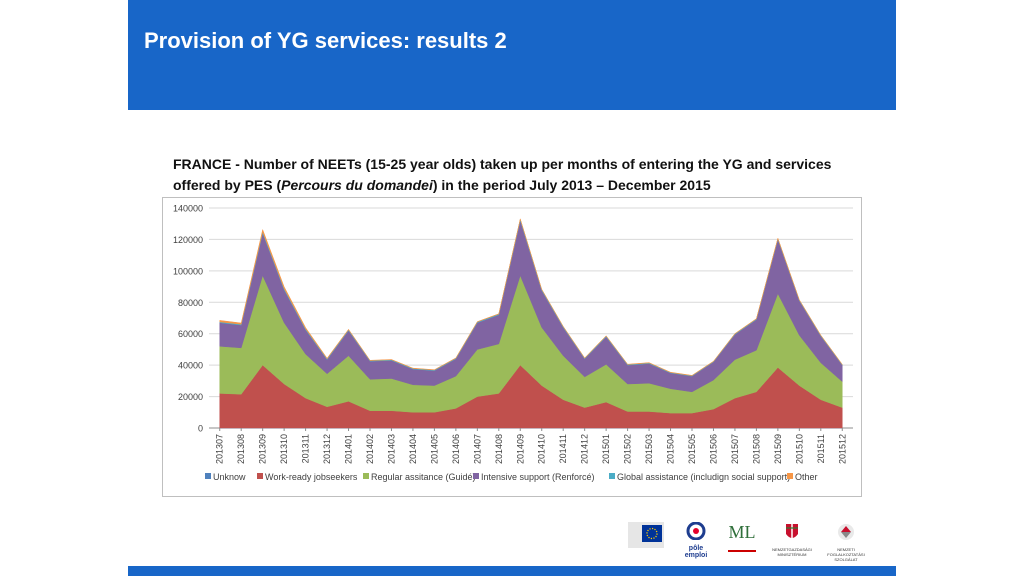  What do you see at coordinates (628, 449) in the screenshot?
I see `x-tick-label: 201502` at bounding box center [628, 449].